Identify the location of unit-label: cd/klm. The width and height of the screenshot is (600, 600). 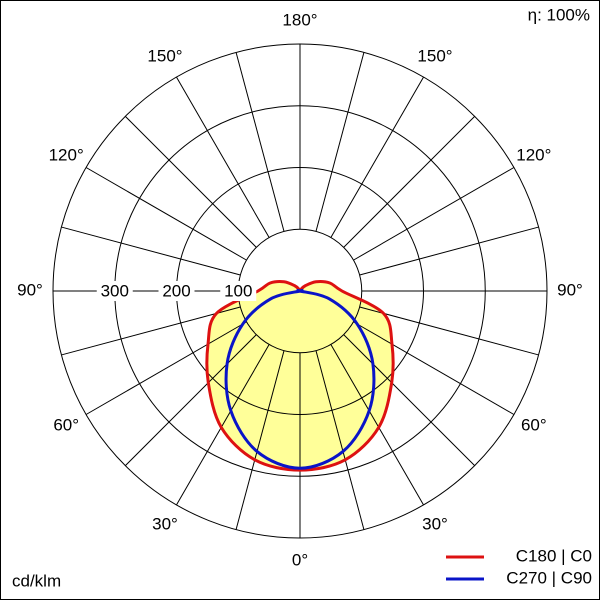
(36, 580).